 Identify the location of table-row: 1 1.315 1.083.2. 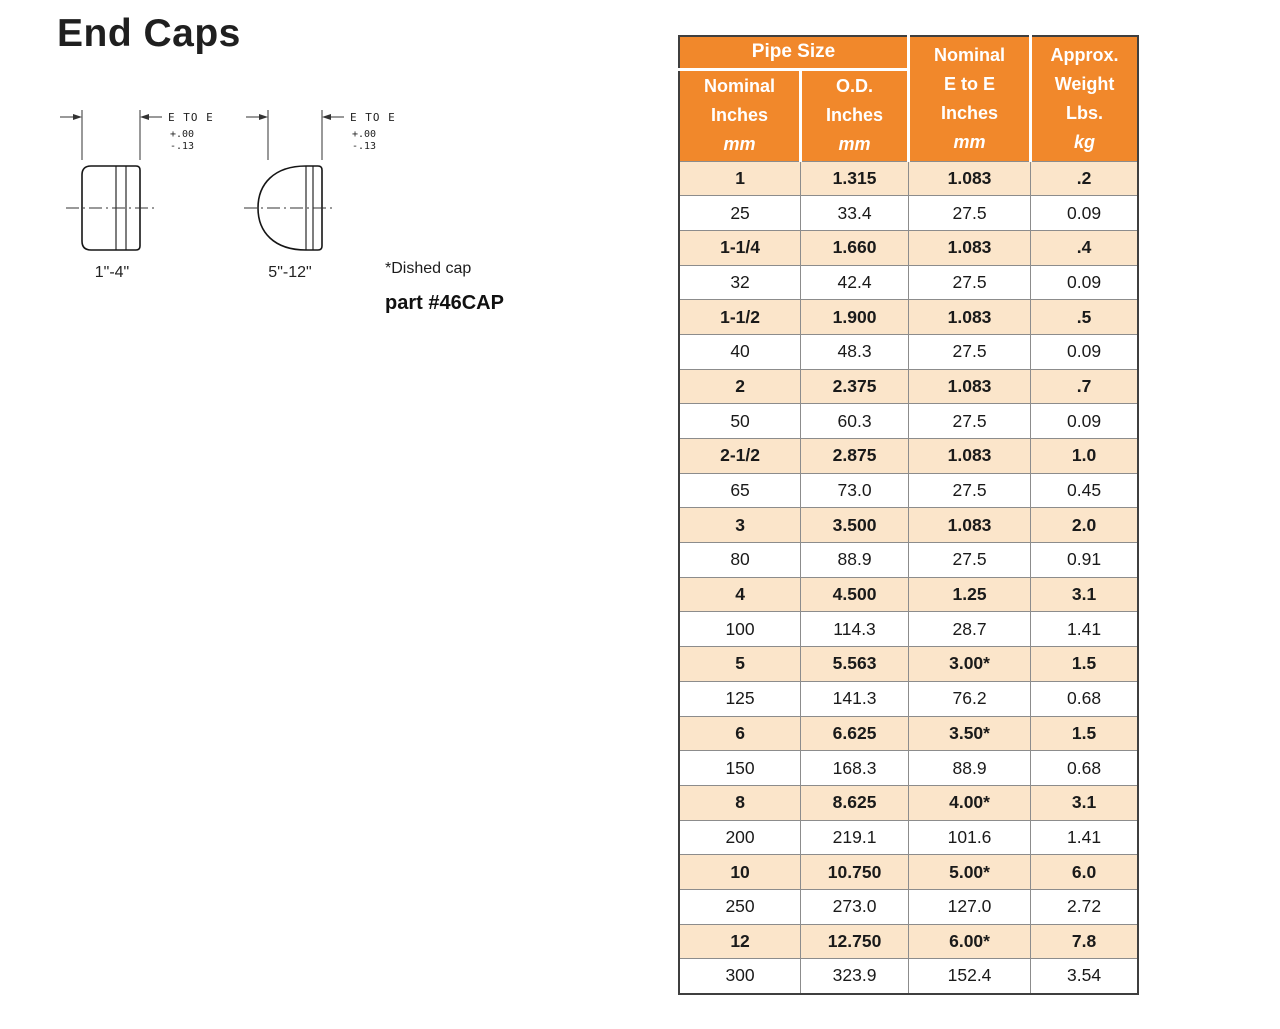
(908, 178).